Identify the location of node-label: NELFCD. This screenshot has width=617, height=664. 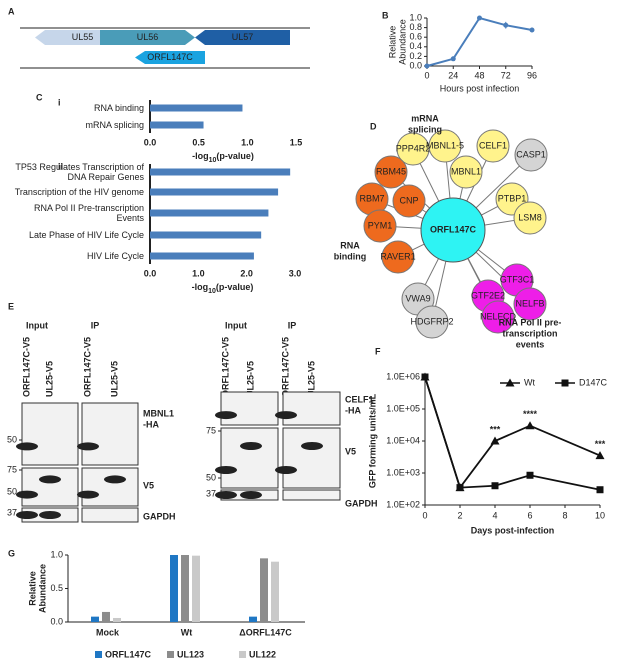
(498, 316).